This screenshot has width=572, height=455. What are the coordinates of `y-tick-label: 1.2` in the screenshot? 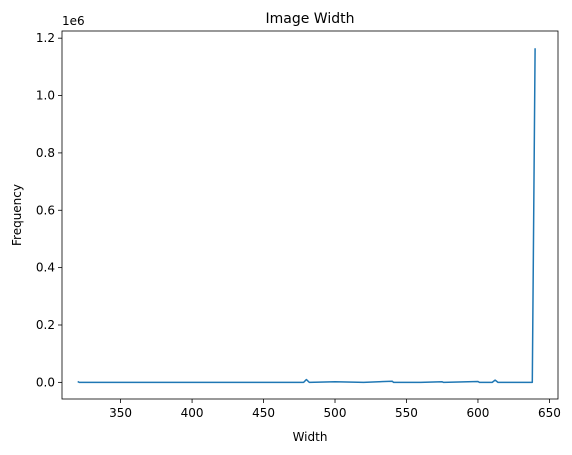 It's located at (45, 38).